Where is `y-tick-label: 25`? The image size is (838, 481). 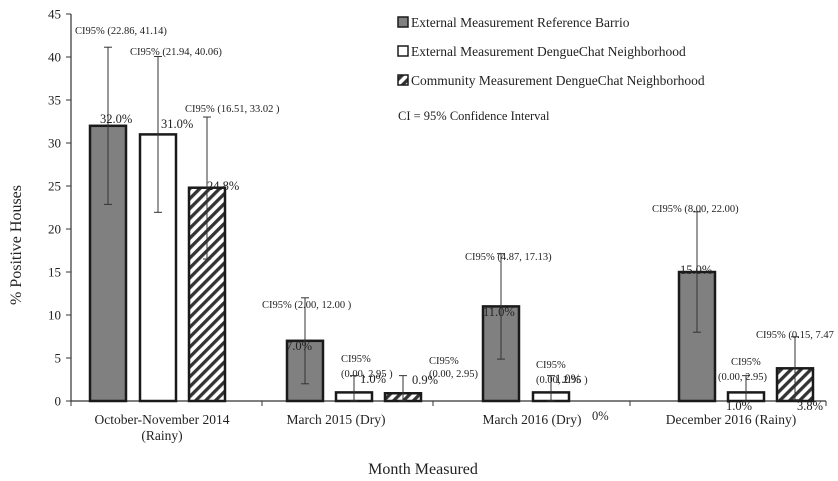 y-tick-label: 25 is located at coordinates (54, 186).